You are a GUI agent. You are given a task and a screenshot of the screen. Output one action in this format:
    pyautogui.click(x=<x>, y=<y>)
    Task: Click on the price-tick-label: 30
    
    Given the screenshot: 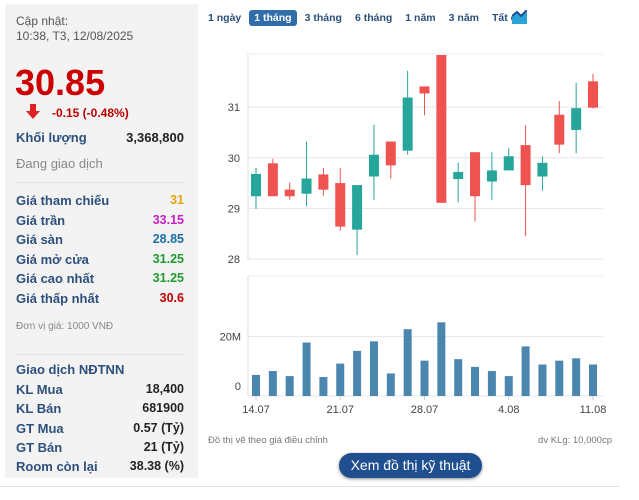 What is the action you would take?
    pyautogui.click(x=234, y=159)
    